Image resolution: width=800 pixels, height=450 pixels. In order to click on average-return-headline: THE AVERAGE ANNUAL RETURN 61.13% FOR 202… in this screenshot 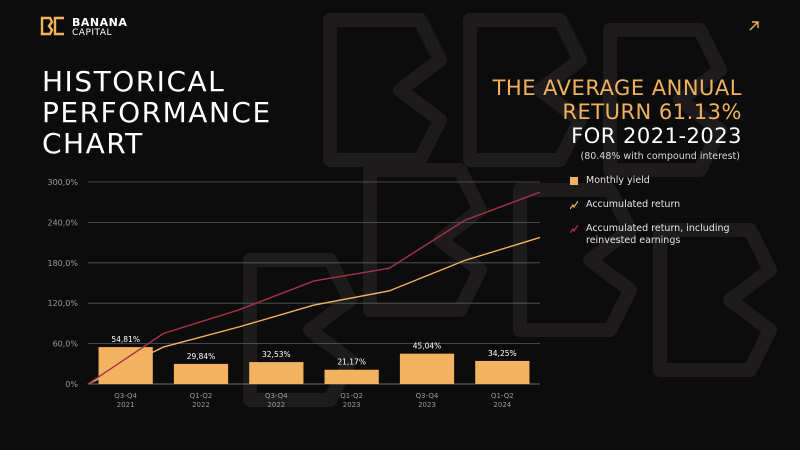, I will do `click(617, 112)`.